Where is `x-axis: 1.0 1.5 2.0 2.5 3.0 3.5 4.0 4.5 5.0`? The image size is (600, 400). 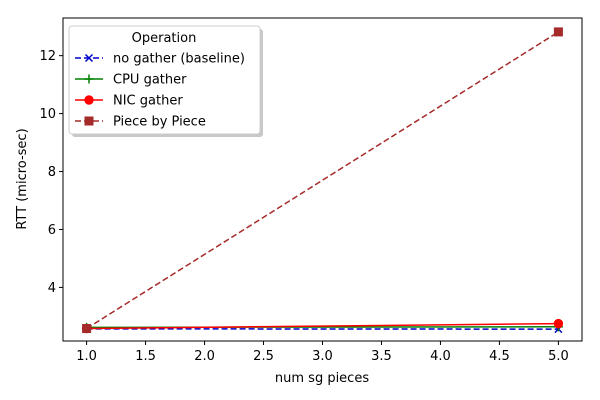
x-axis: 1.0 1.5 2.0 2.5 3.0 3.5 4.0 4.5 5.0 is located at coordinates (322, 352).